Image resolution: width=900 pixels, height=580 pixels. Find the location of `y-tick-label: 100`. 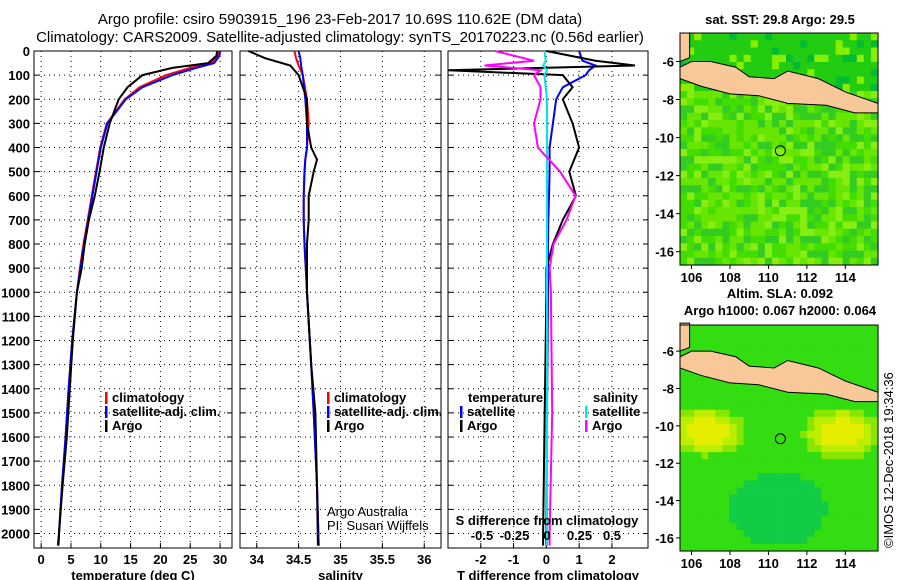

y-tick-label: 100 is located at coordinates (19, 75).